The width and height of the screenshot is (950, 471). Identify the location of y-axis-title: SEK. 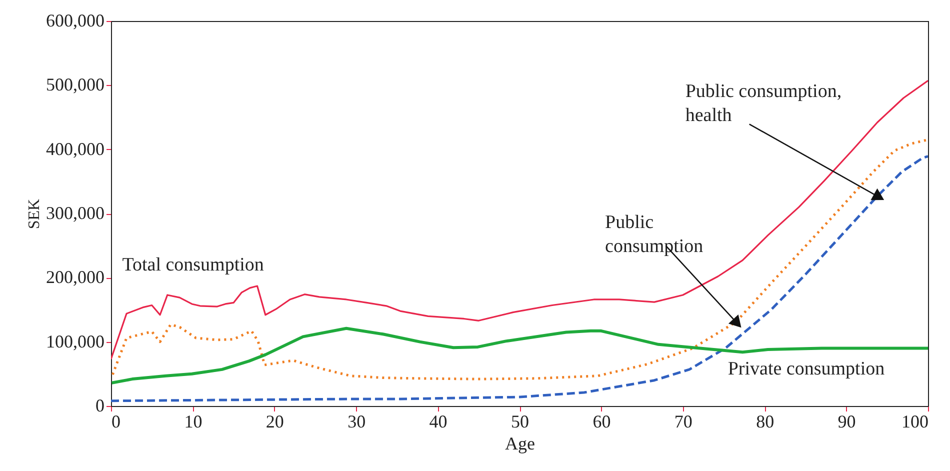
(34, 214).